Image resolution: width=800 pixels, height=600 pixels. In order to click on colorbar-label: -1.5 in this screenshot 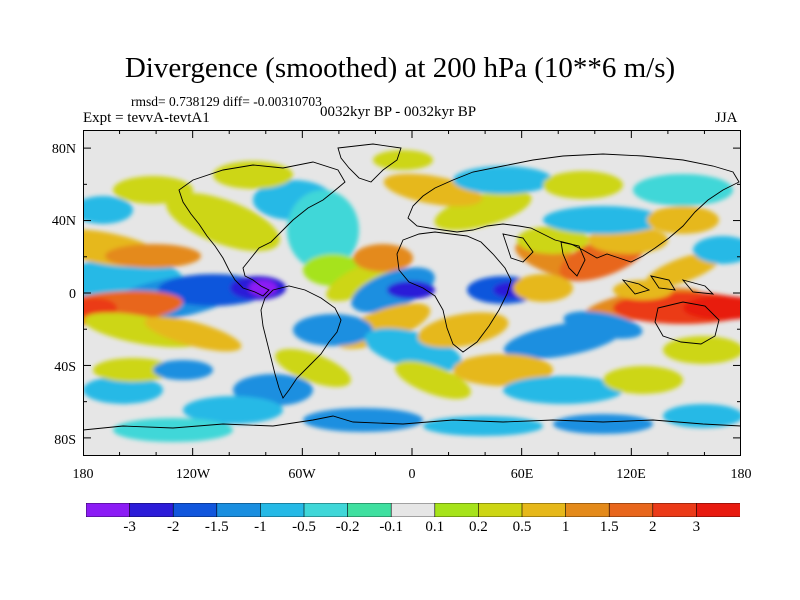, I will do `click(216, 527)`.